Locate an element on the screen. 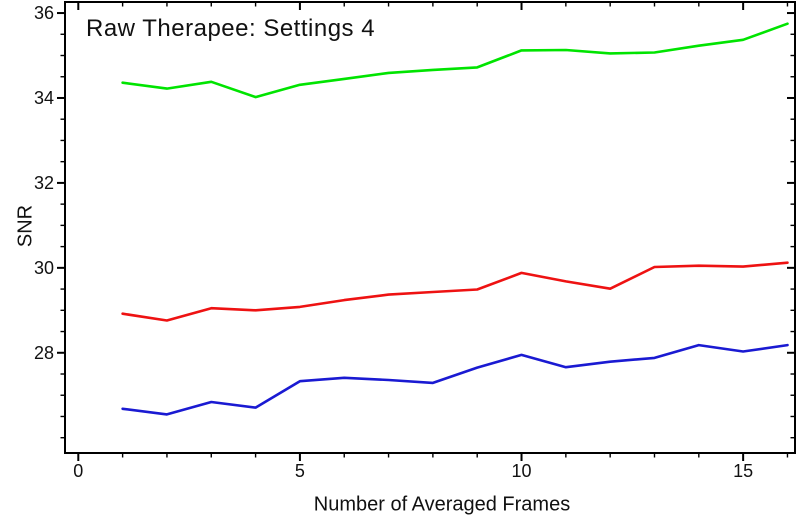  y-tick-label: 34 is located at coordinates (44, 98).